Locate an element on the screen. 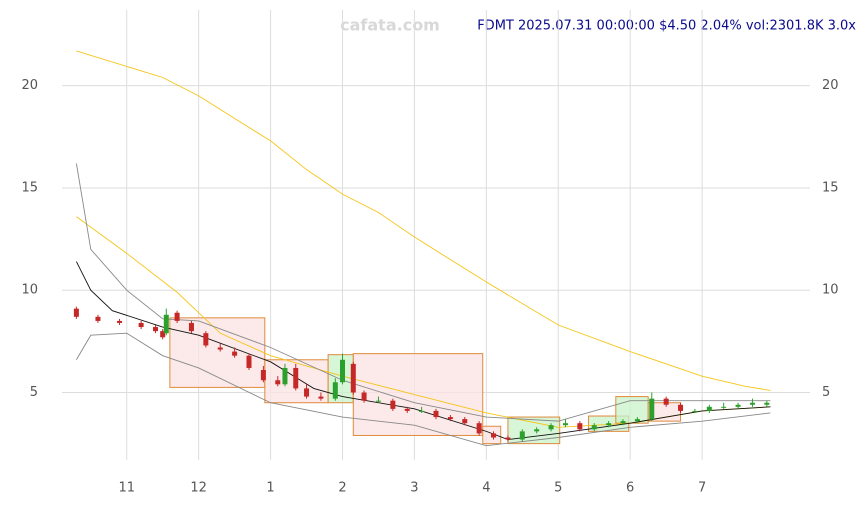 This screenshot has height=505, width=866. x-tick-label: 11 is located at coordinates (126, 488).